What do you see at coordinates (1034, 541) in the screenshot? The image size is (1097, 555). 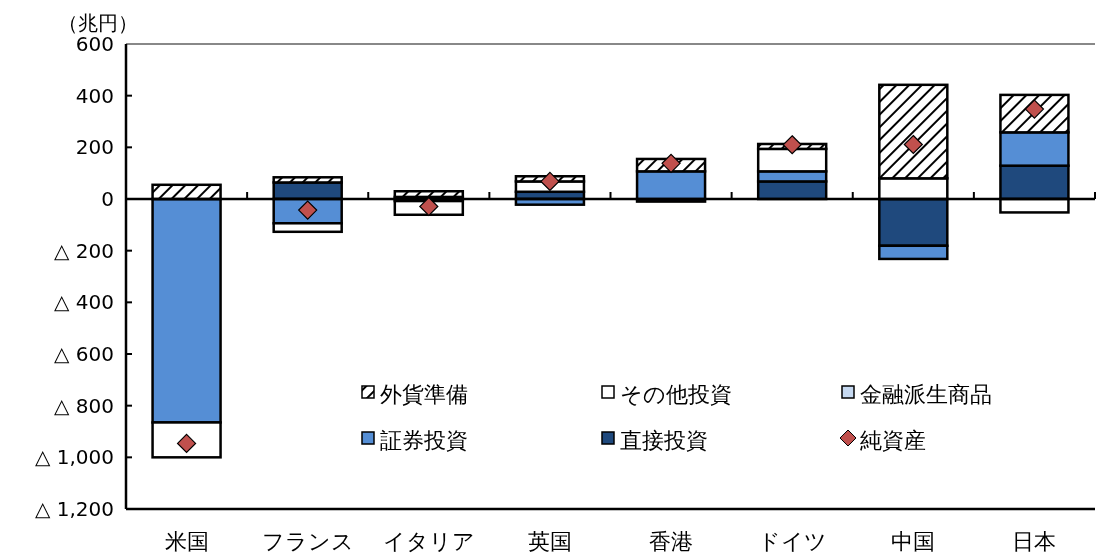 I see `x-tick-label: 日本` at bounding box center [1034, 541].